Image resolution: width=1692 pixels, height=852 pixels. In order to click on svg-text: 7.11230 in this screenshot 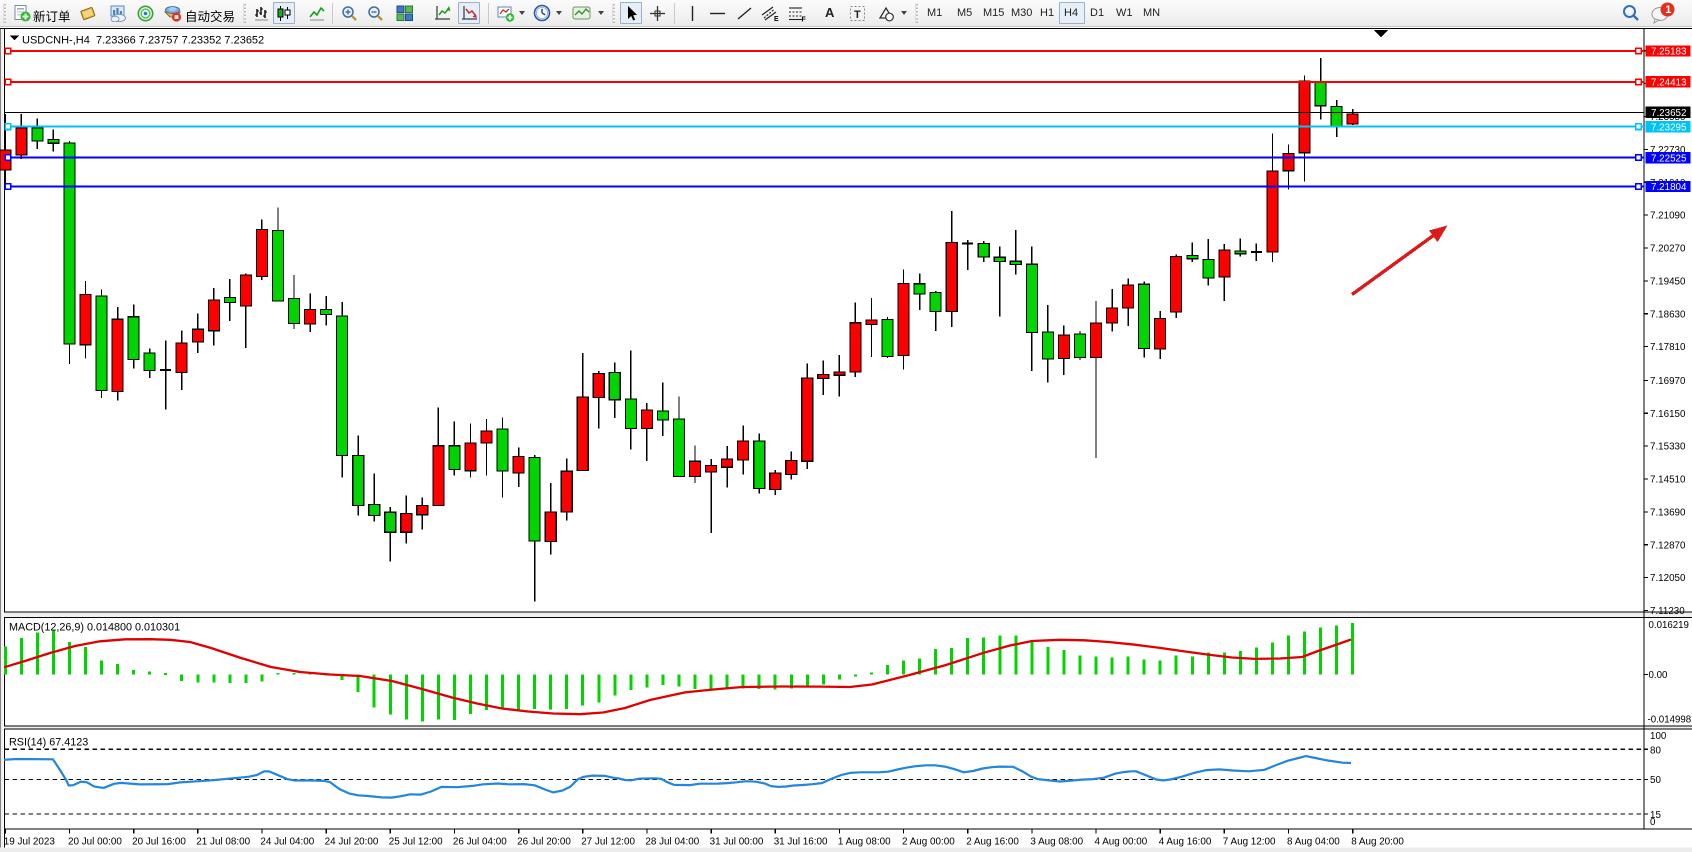, I will do `click(1667, 611)`.